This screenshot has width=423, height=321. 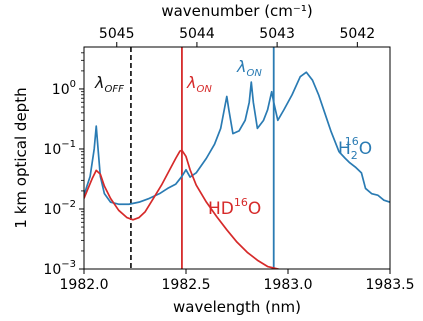 I want to click on top-tick-label-0: 5045, so click(x=117, y=34).